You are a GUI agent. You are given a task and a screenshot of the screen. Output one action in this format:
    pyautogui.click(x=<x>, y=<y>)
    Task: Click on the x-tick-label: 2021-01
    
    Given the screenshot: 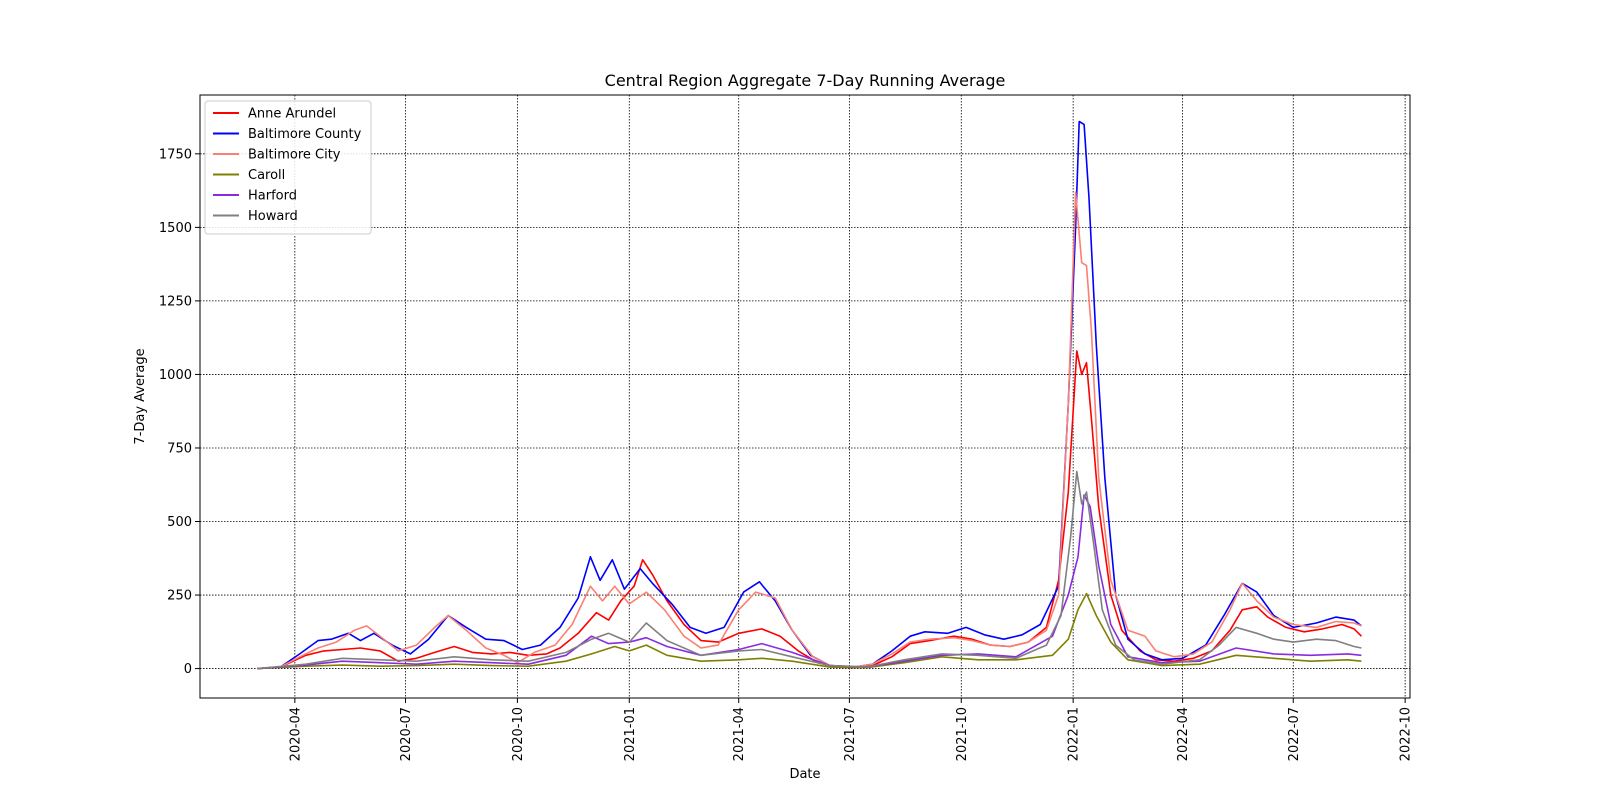 What is the action you would take?
    pyautogui.click(x=630, y=734)
    